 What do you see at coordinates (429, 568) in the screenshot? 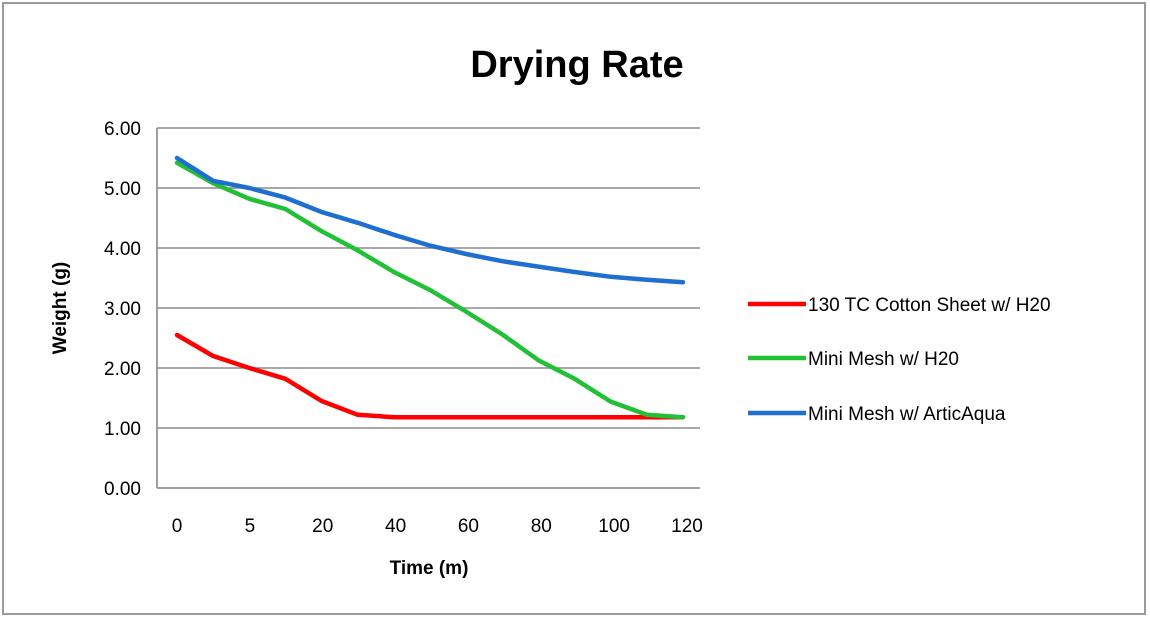
I see `x-axis-title: Time (m)` at bounding box center [429, 568].